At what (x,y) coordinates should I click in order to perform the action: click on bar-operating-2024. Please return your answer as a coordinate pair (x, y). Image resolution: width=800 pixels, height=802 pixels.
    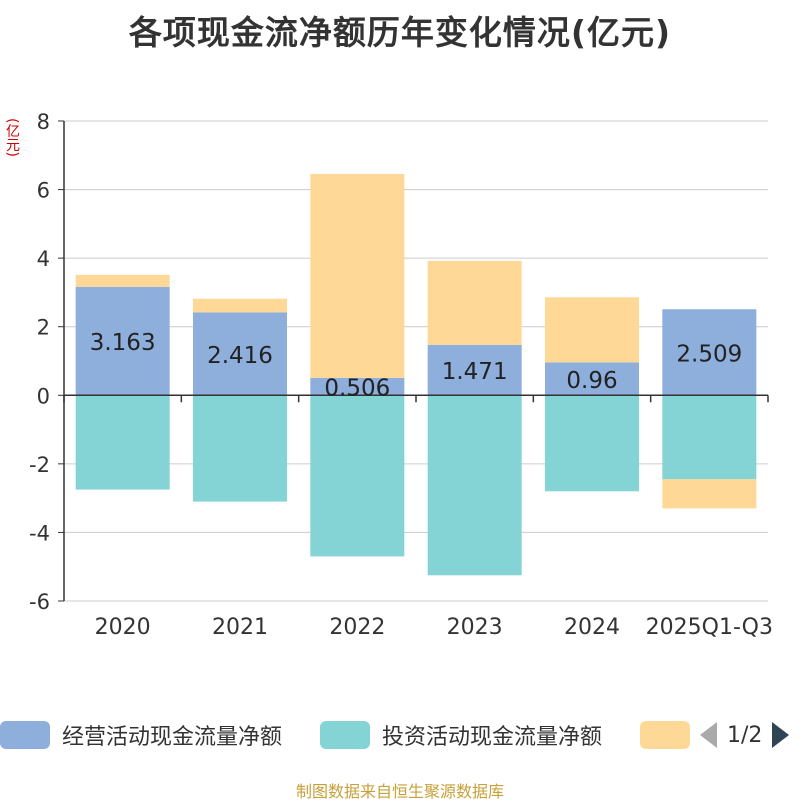
    Looking at the image, I should click on (592, 379).